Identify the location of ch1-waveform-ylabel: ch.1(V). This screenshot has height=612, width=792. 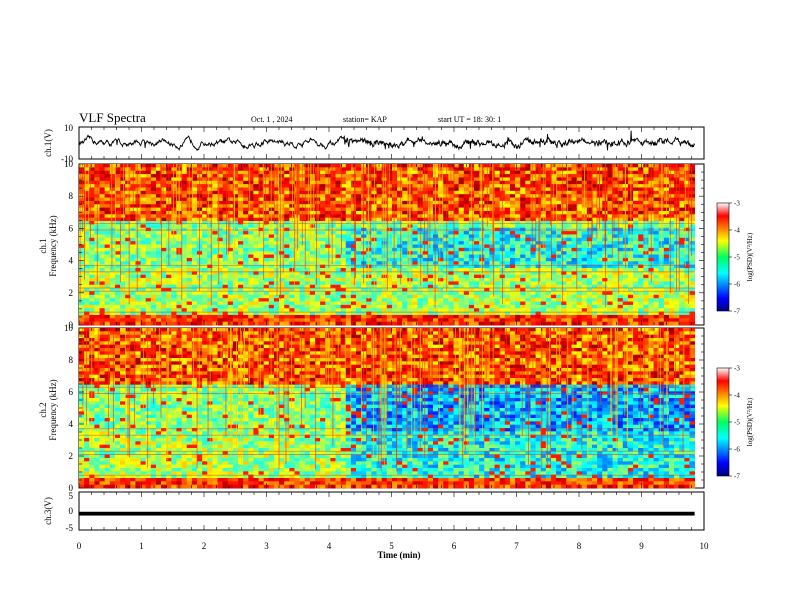
(48, 143).